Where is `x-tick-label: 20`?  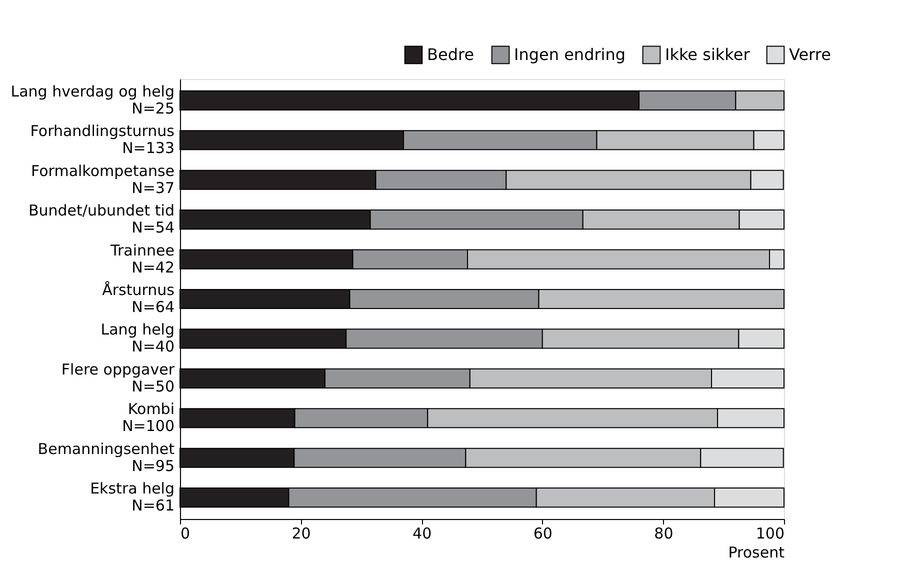 x-tick-label: 20 is located at coordinates (301, 533).